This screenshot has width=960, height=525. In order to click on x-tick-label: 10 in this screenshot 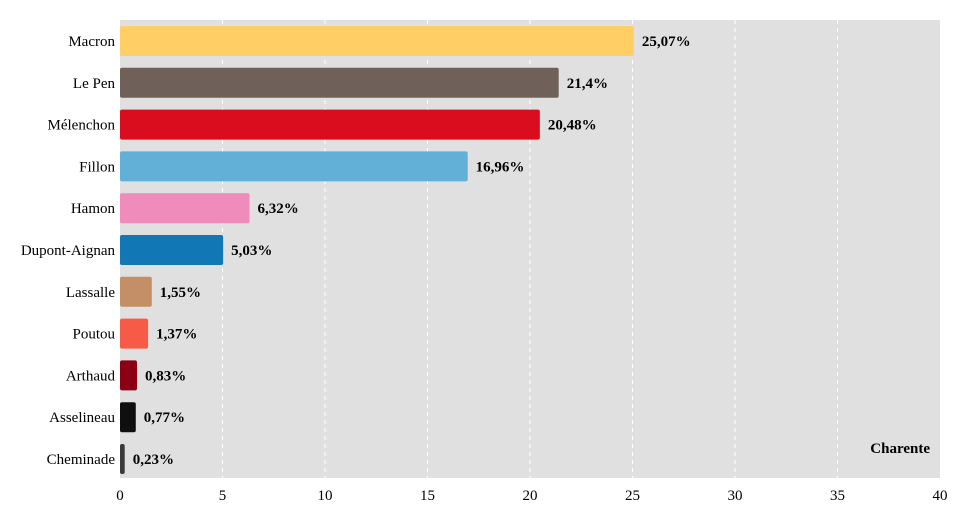, I will do `click(325, 496)`.